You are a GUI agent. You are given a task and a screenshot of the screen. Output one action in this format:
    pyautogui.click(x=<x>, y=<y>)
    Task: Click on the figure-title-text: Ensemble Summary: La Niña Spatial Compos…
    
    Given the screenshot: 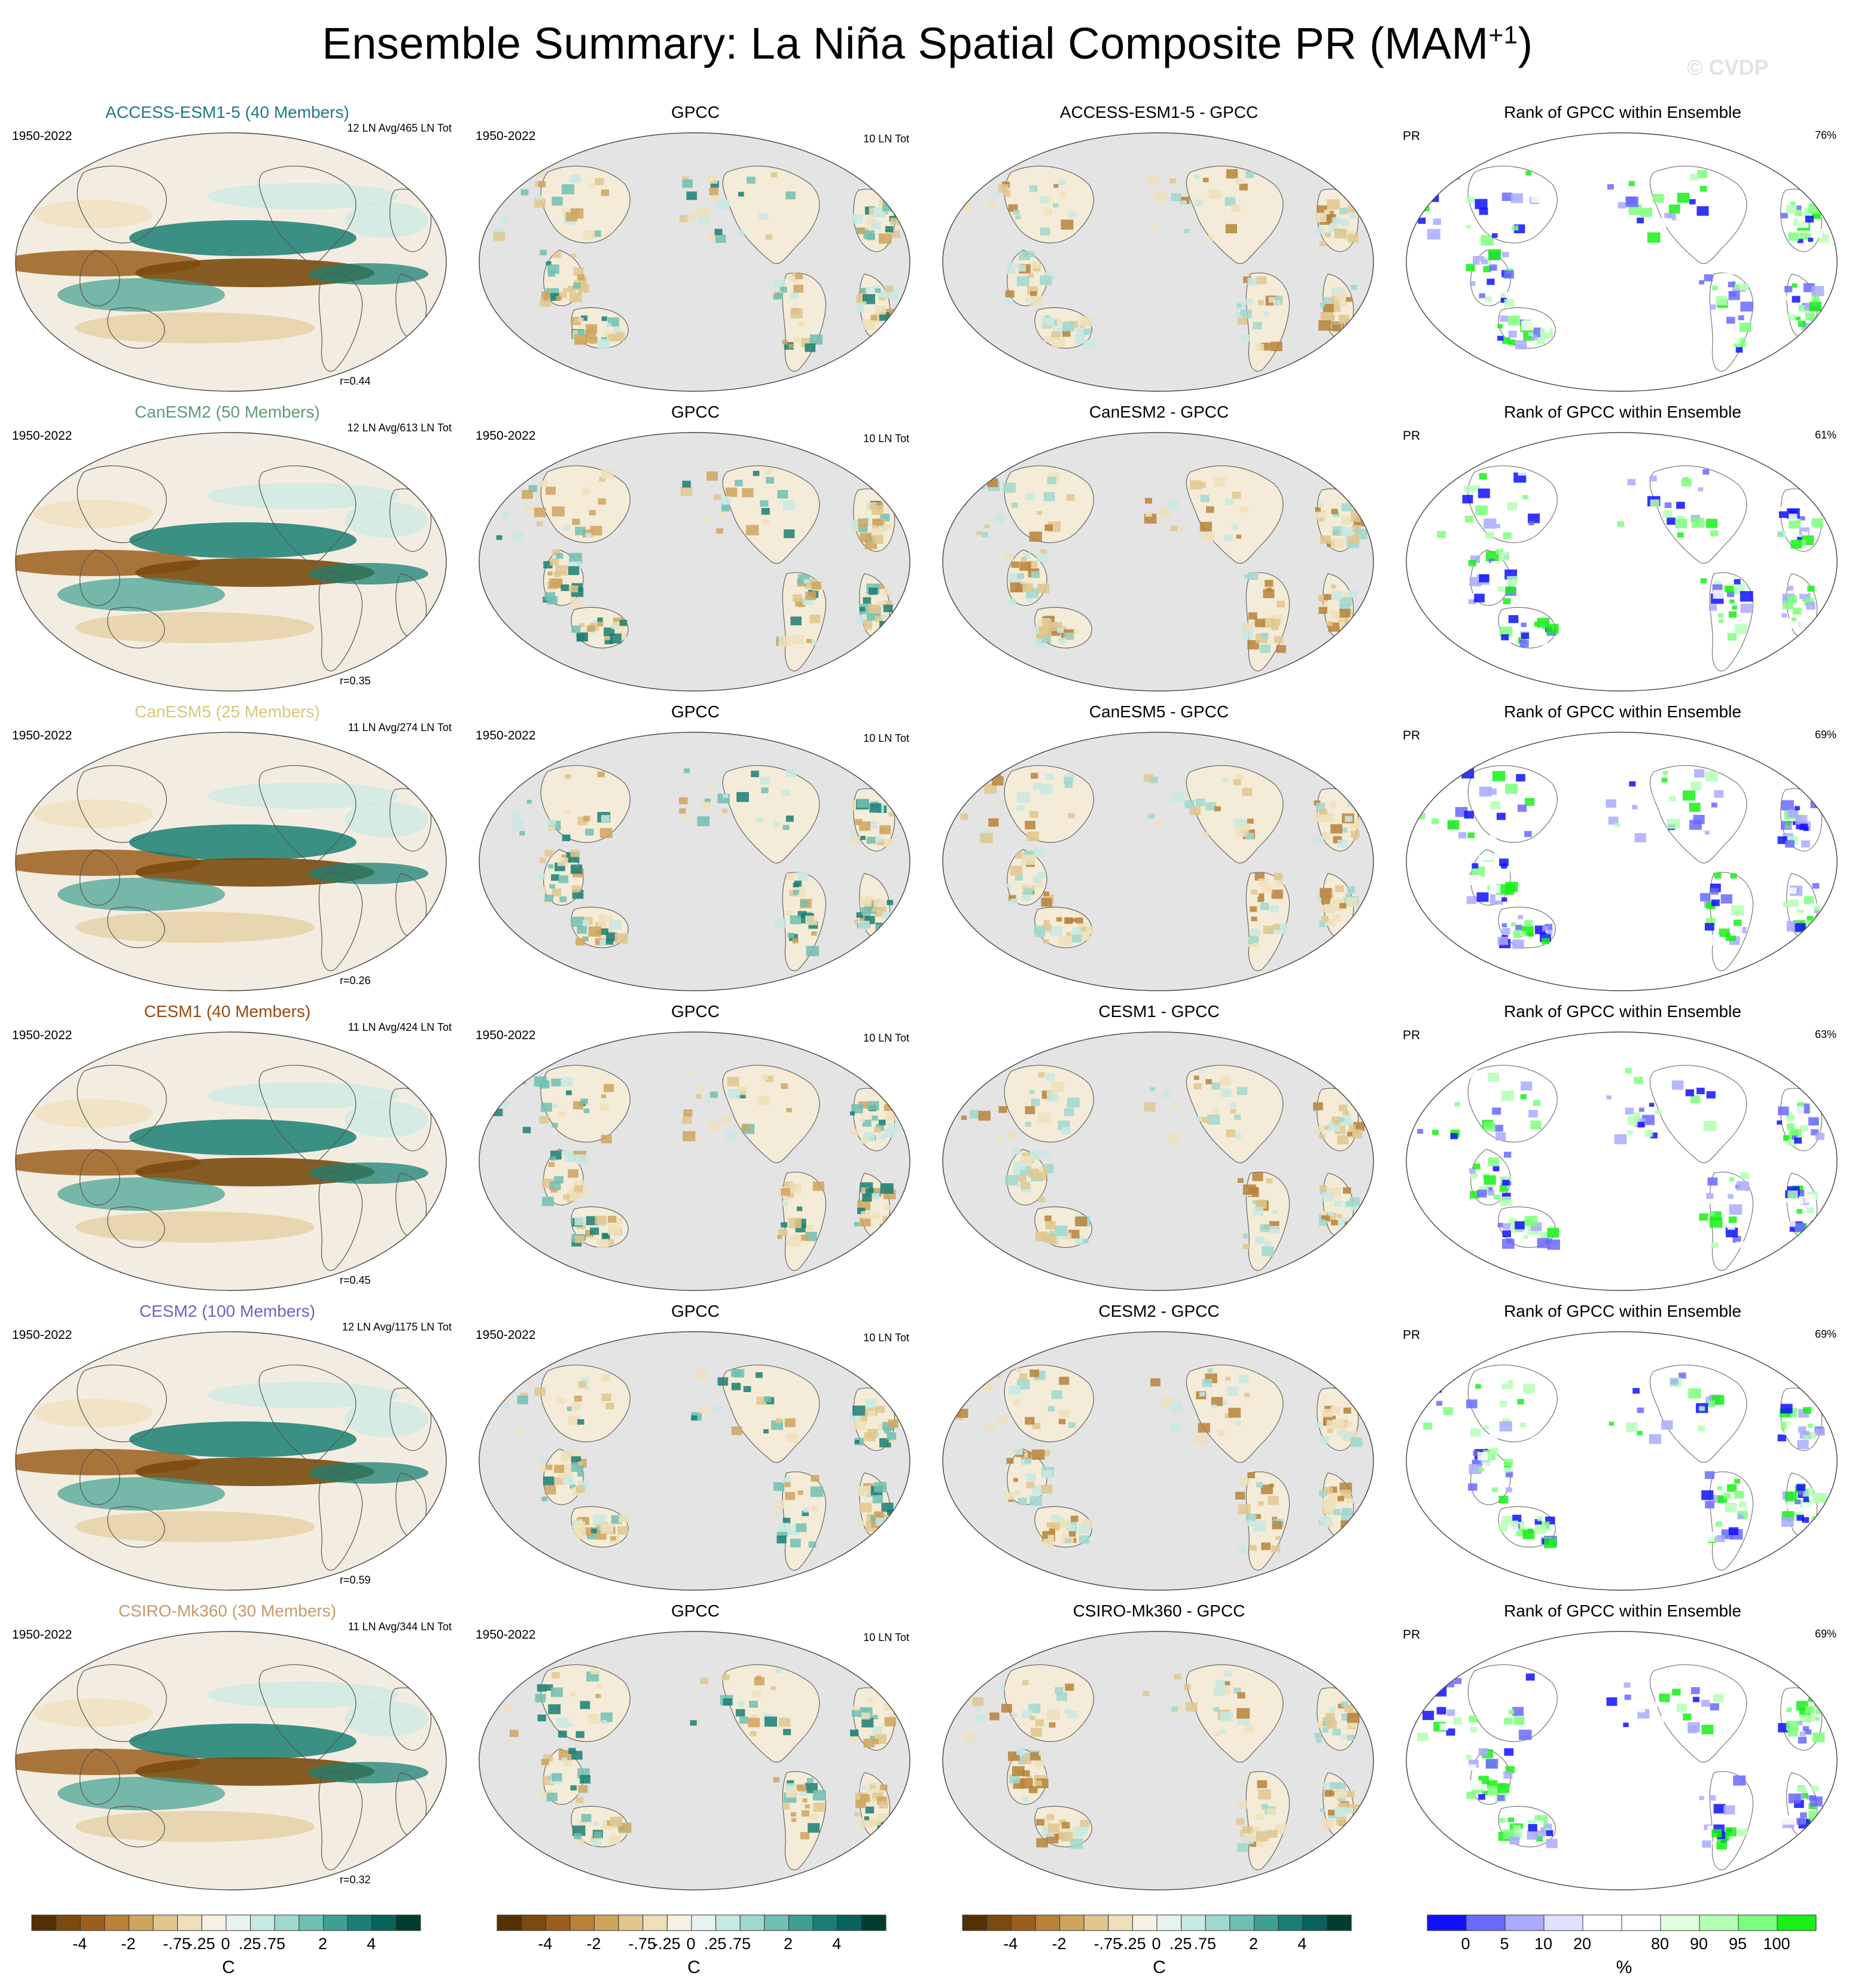 What is the action you would take?
    pyautogui.click(x=905, y=43)
    